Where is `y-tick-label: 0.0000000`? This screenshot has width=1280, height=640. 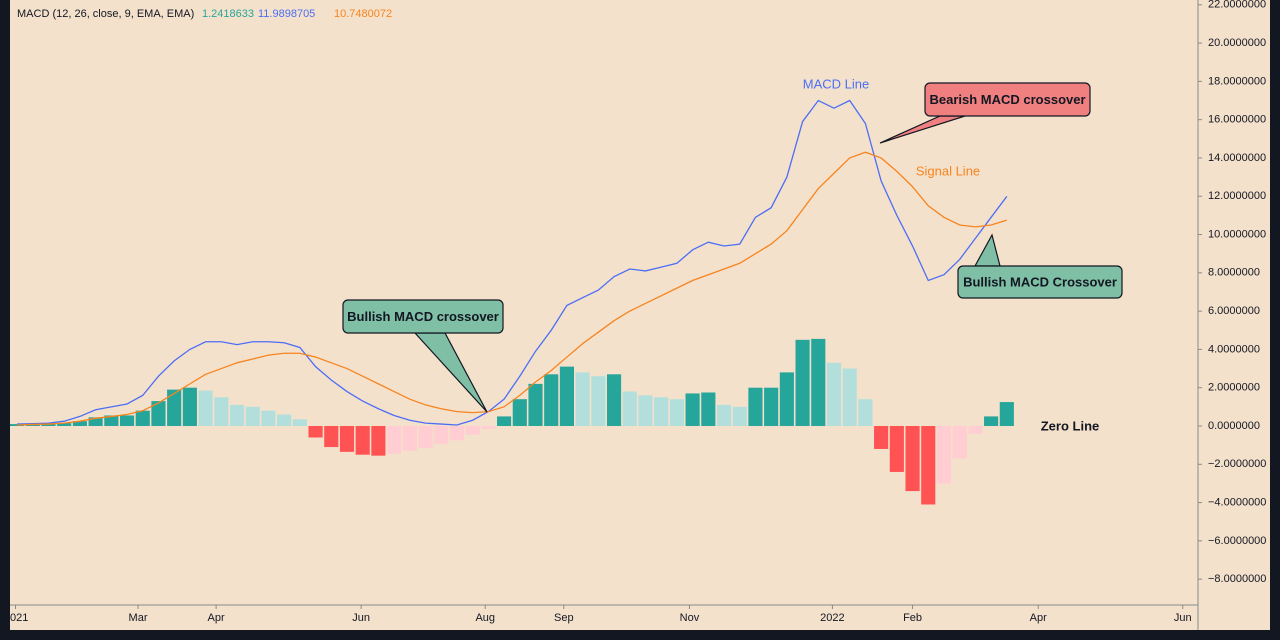
y-tick-label: 0.0000000 is located at coordinates (1234, 426).